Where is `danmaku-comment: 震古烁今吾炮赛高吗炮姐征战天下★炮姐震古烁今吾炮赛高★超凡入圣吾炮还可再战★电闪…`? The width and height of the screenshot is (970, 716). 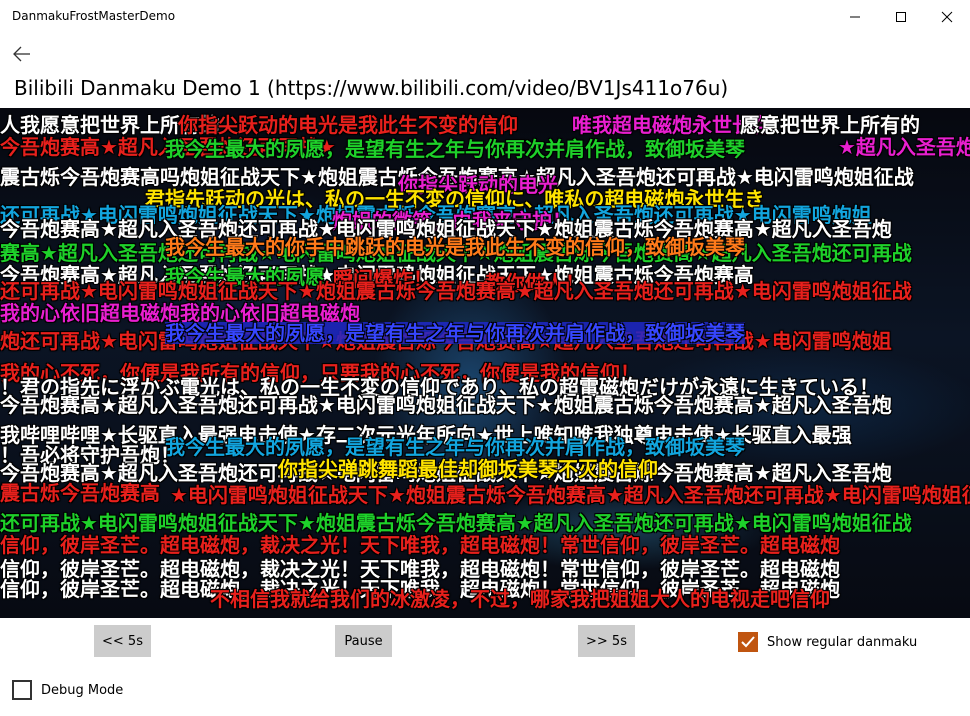
danmaku-comment: 震古烁今吾炮赛高吗炮姐征战天下★炮姐震古烁今吾炮赛高★超凡入圣吾炮还可再战★电闪… is located at coordinates (457, 177).